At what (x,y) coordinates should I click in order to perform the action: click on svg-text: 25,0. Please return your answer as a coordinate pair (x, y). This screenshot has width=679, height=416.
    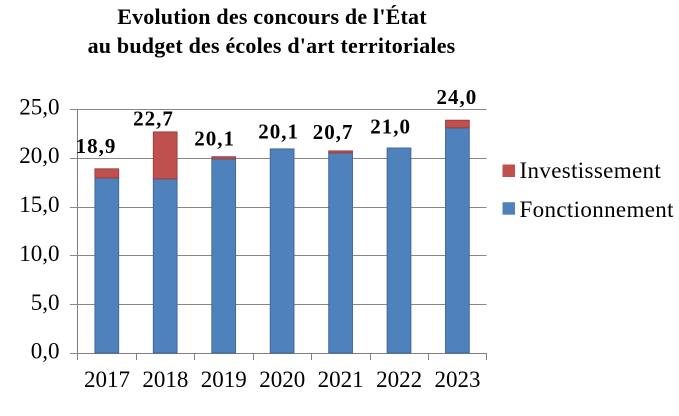
    Looking at the image, I should click on (39, 106).